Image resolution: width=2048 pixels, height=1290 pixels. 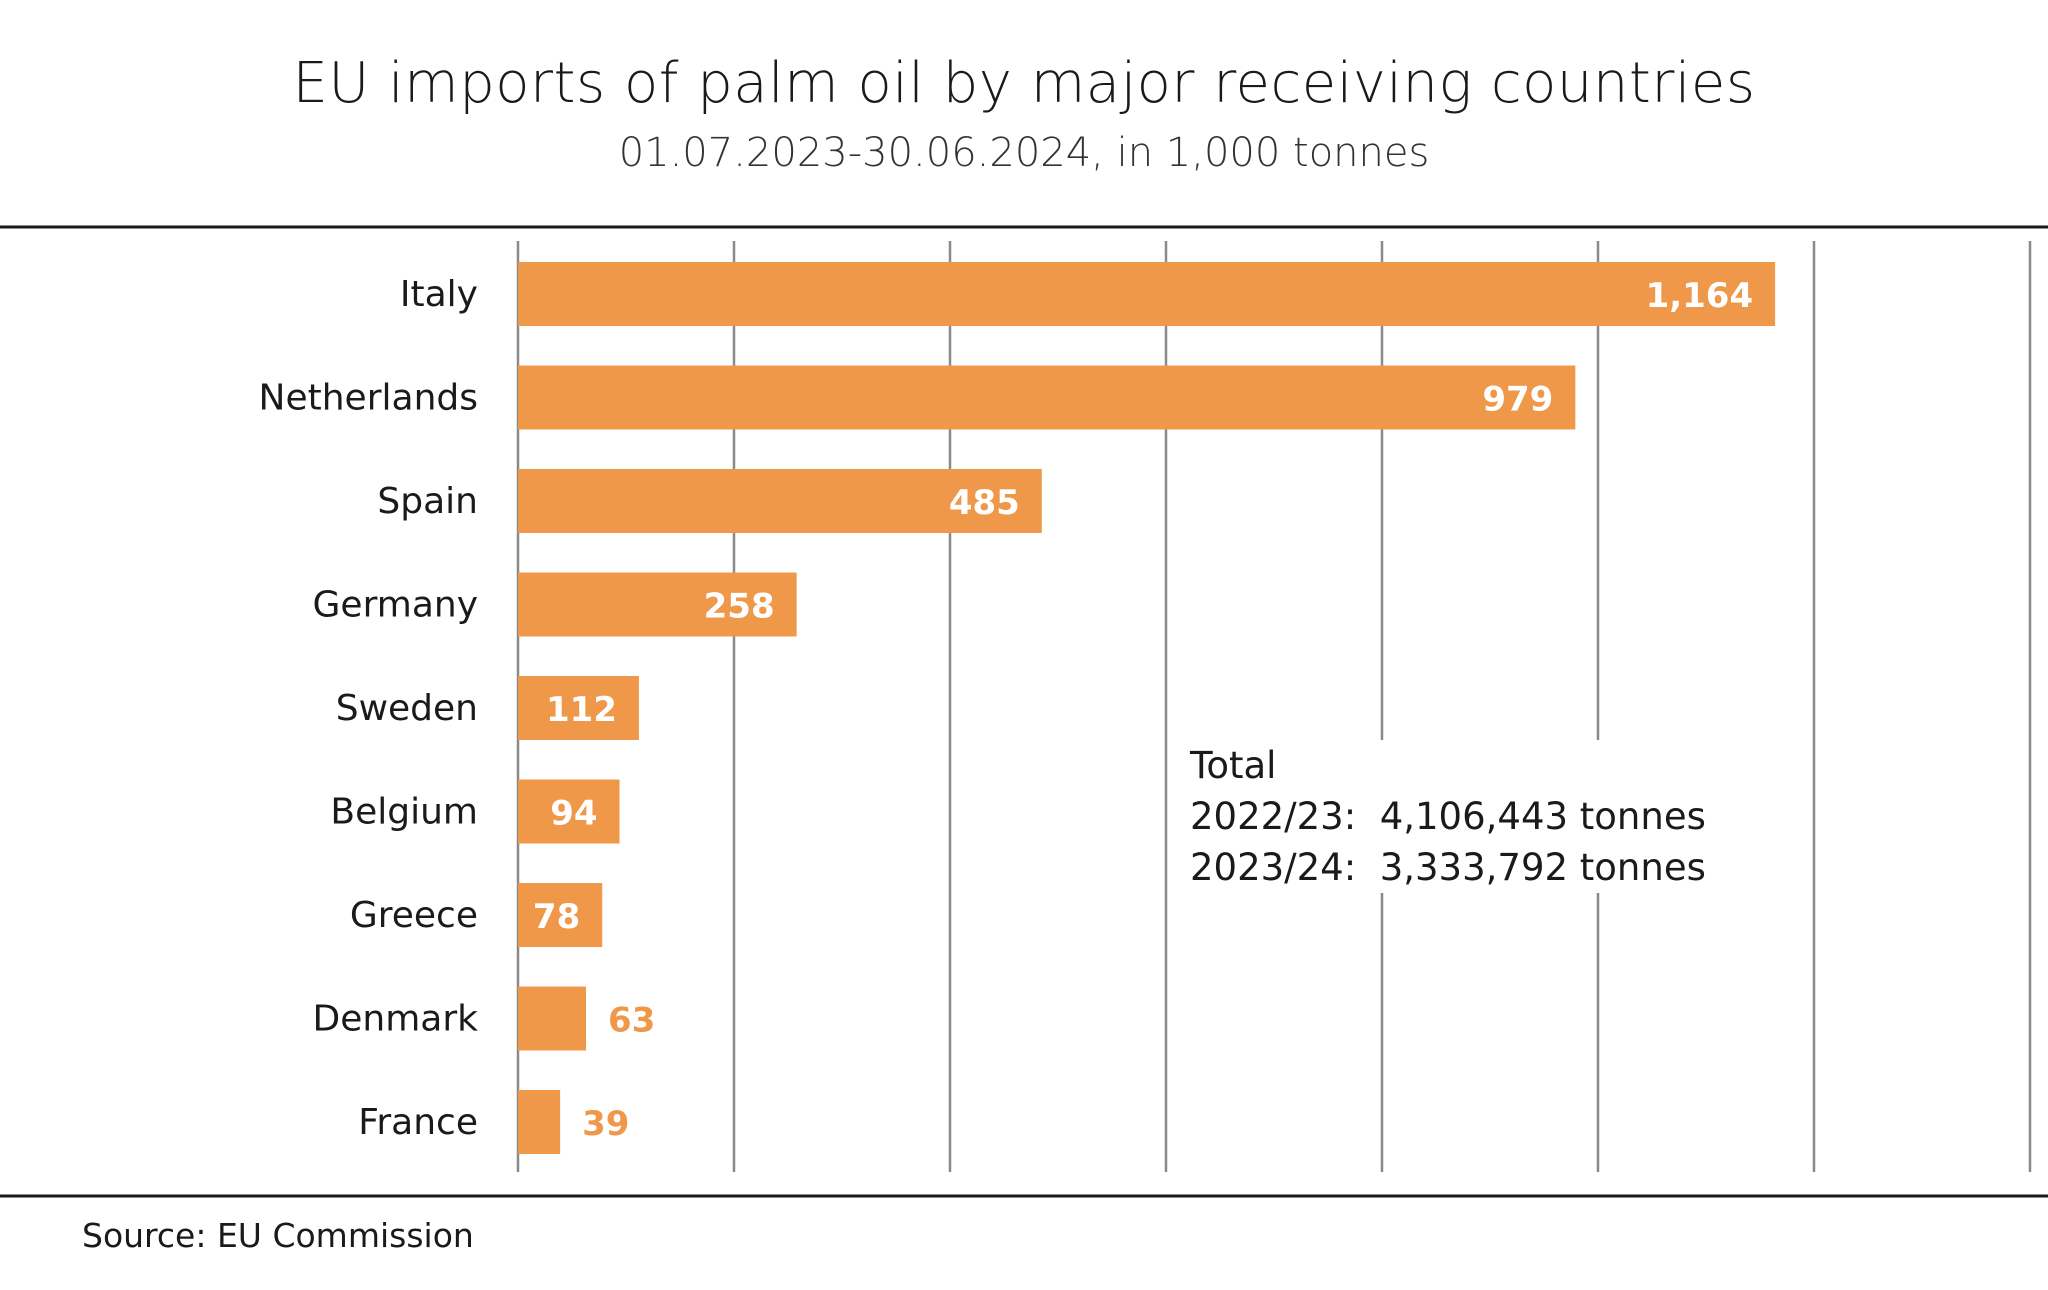 I want to click on data-label: 78, so click(x=556, y=917).